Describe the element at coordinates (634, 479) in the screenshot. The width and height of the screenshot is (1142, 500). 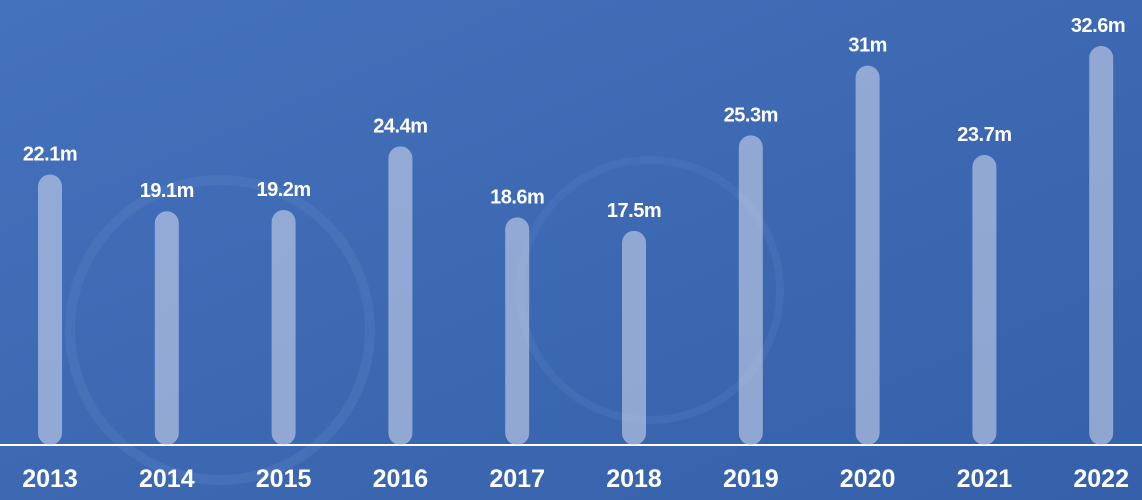
I see `x-tick-label: 2018` at that location.